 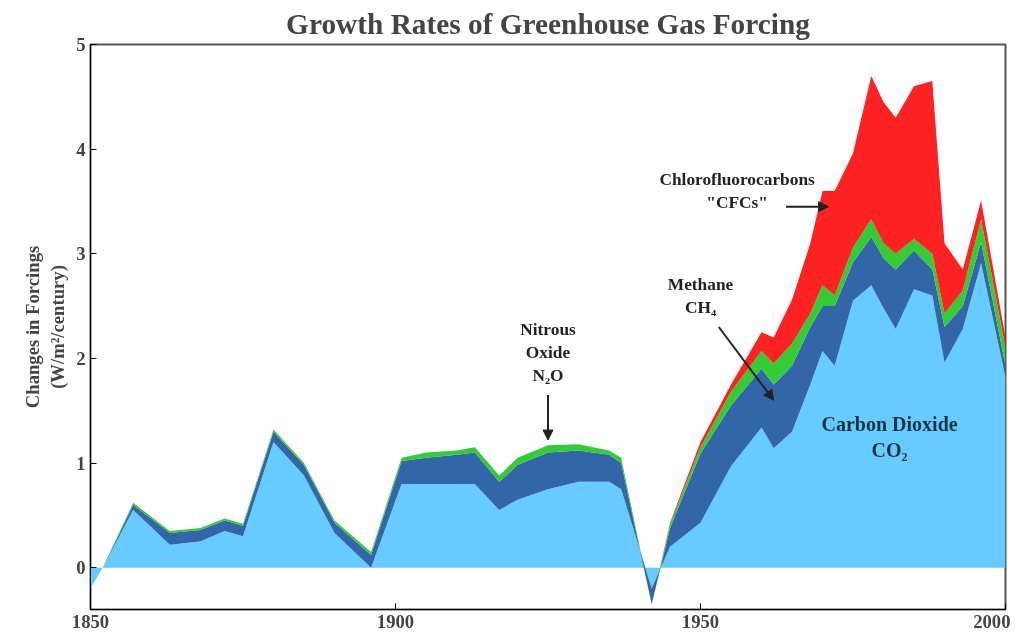 I want to click on y-tick-label: 0, so click(x=81, y=568).